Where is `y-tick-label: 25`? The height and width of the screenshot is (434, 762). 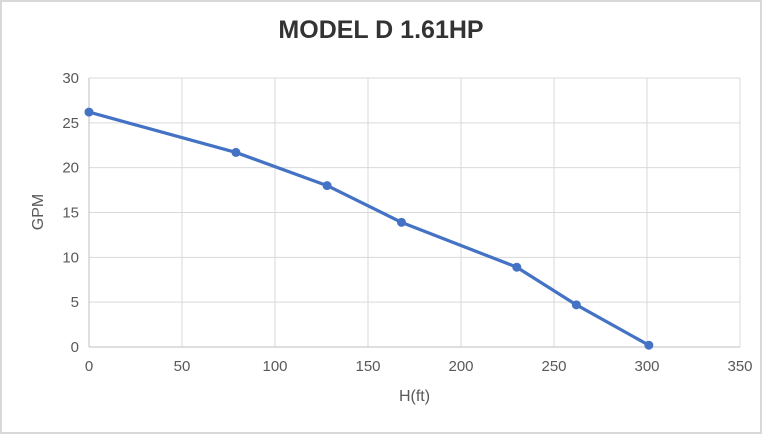 y-tick-label: 25 is located at coordinates (70, 123).